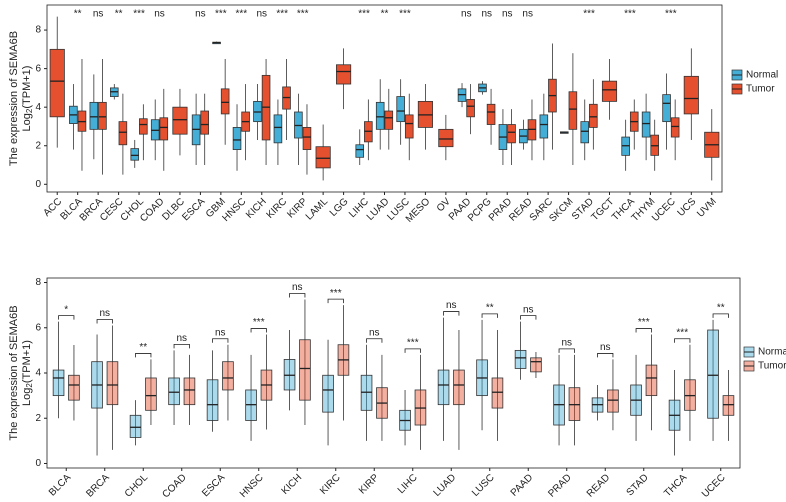 Image resolution: width=786 pixels, height=502 pixels. I want to click on y-tick-label: 2, so click(38, 418).